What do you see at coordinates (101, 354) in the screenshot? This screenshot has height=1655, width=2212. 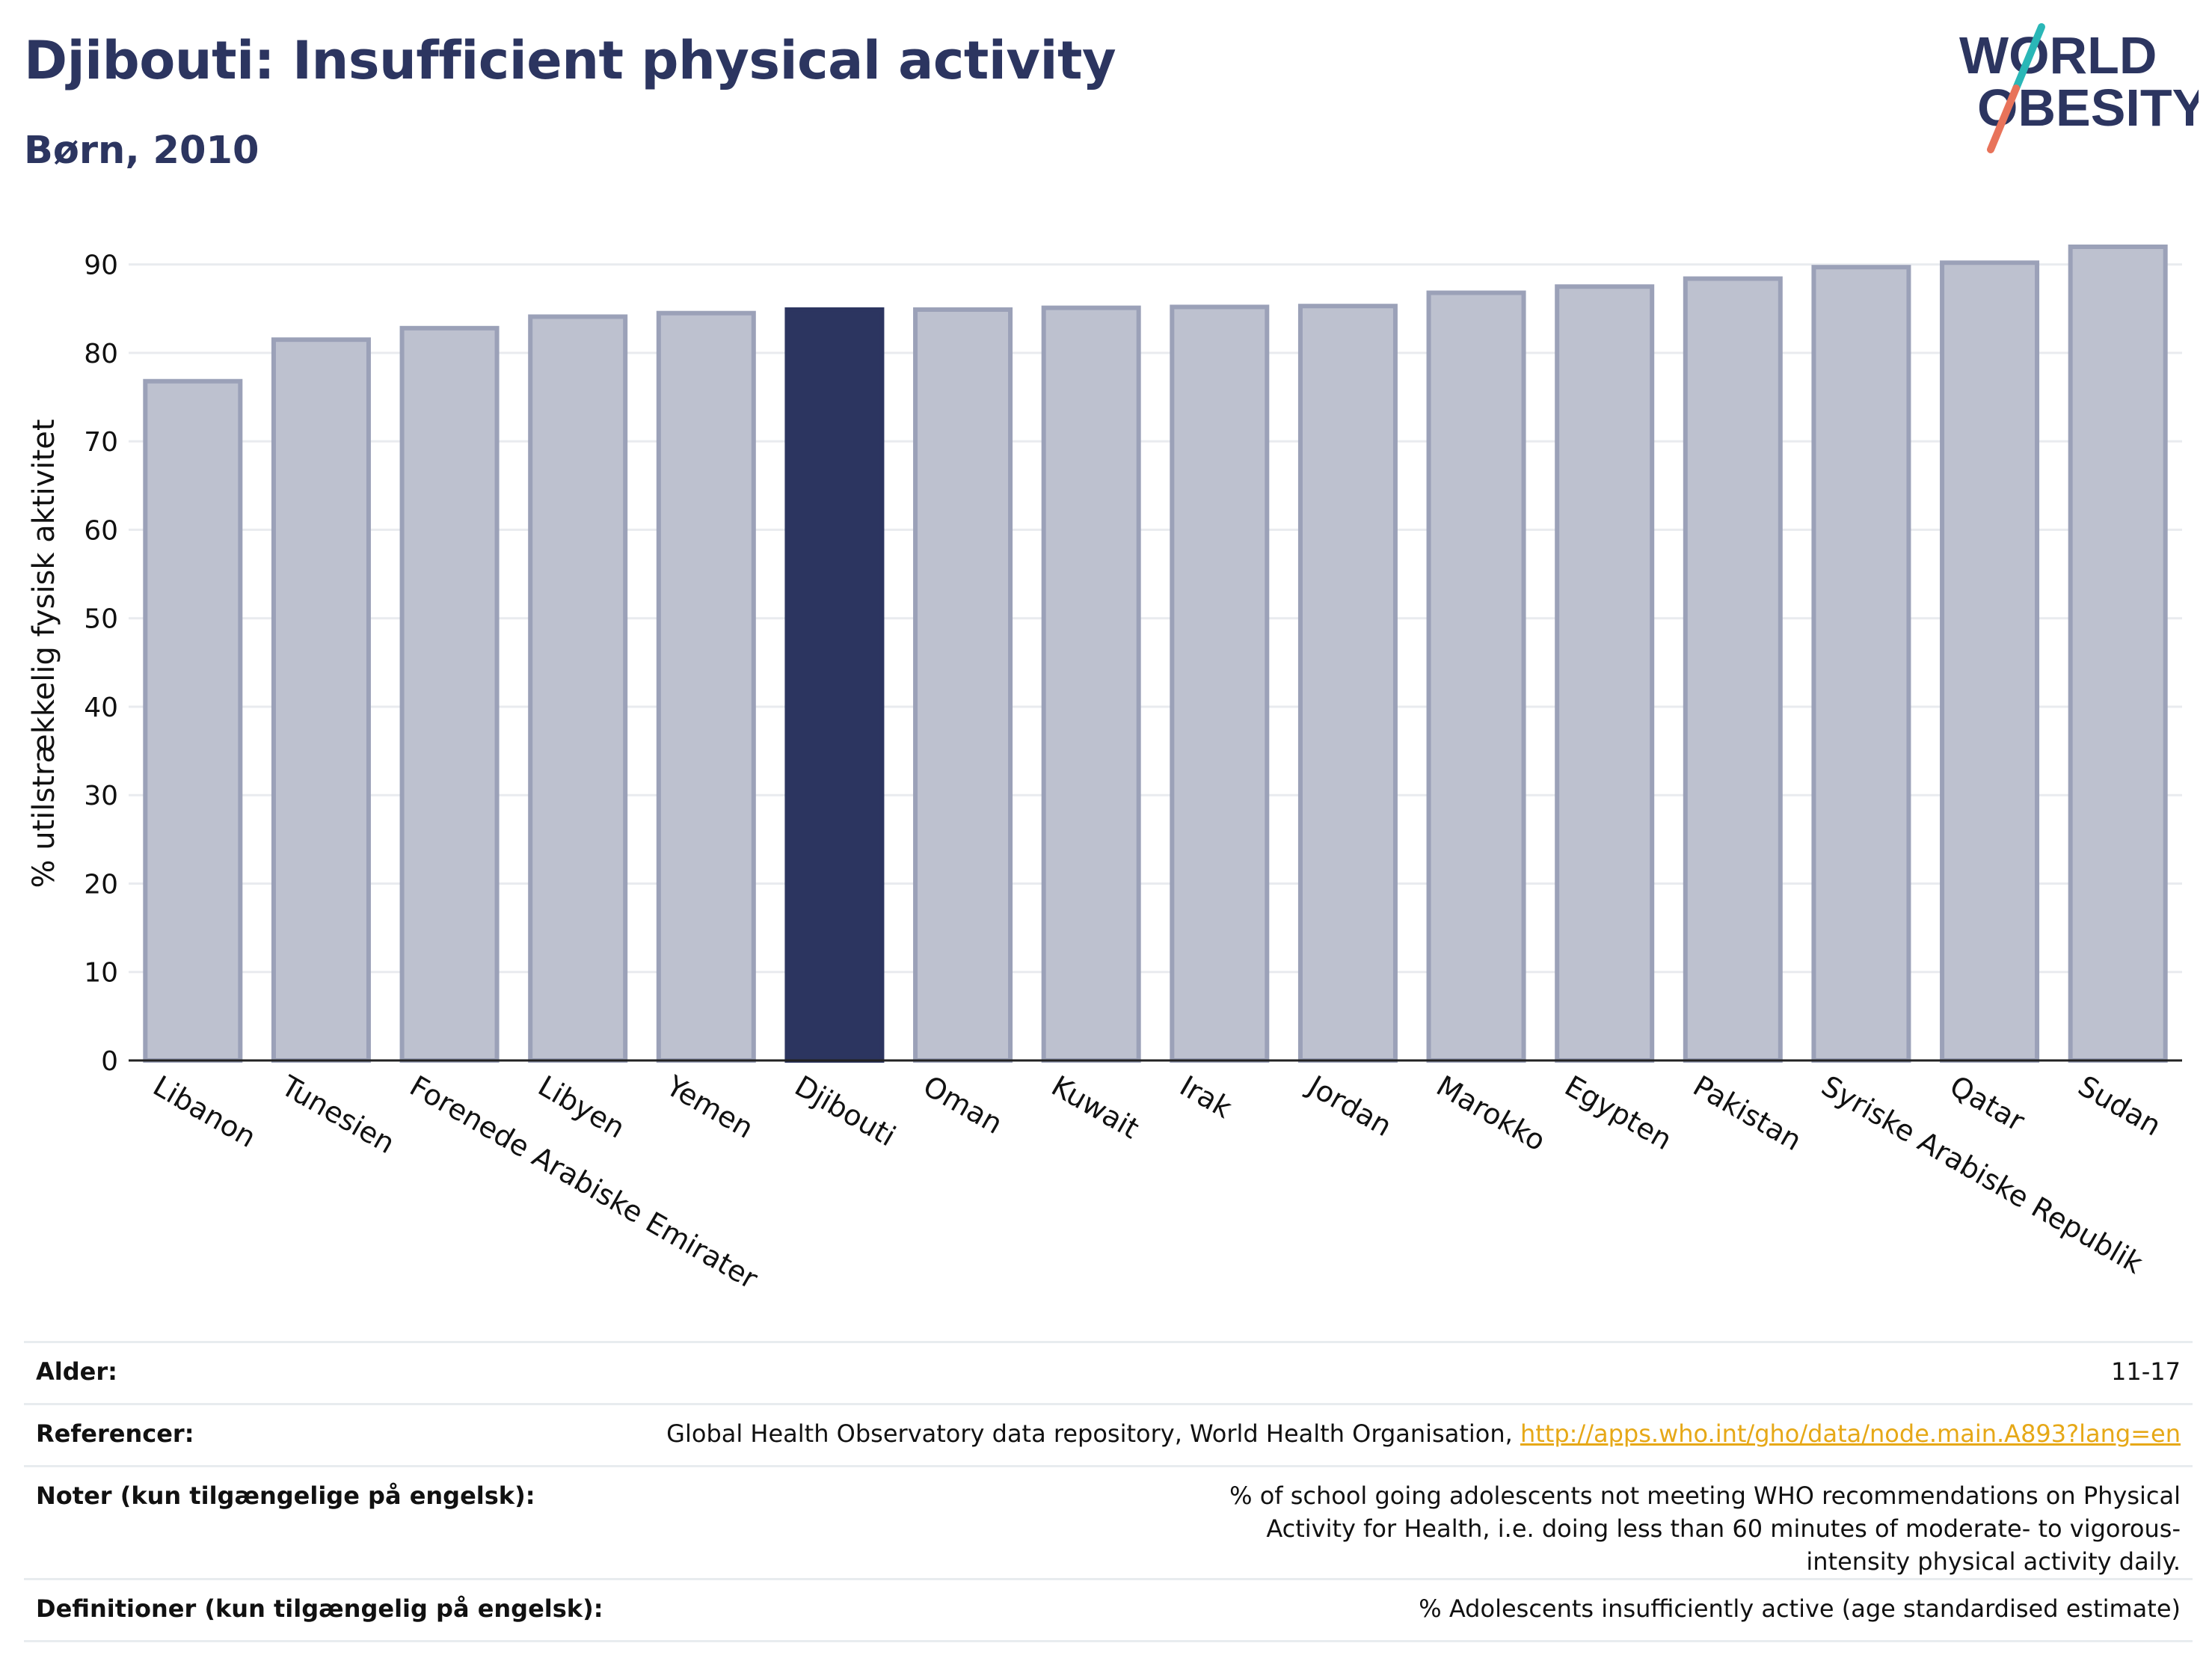 I see `y-tick-label: 80` at bounding box center [101, 354].